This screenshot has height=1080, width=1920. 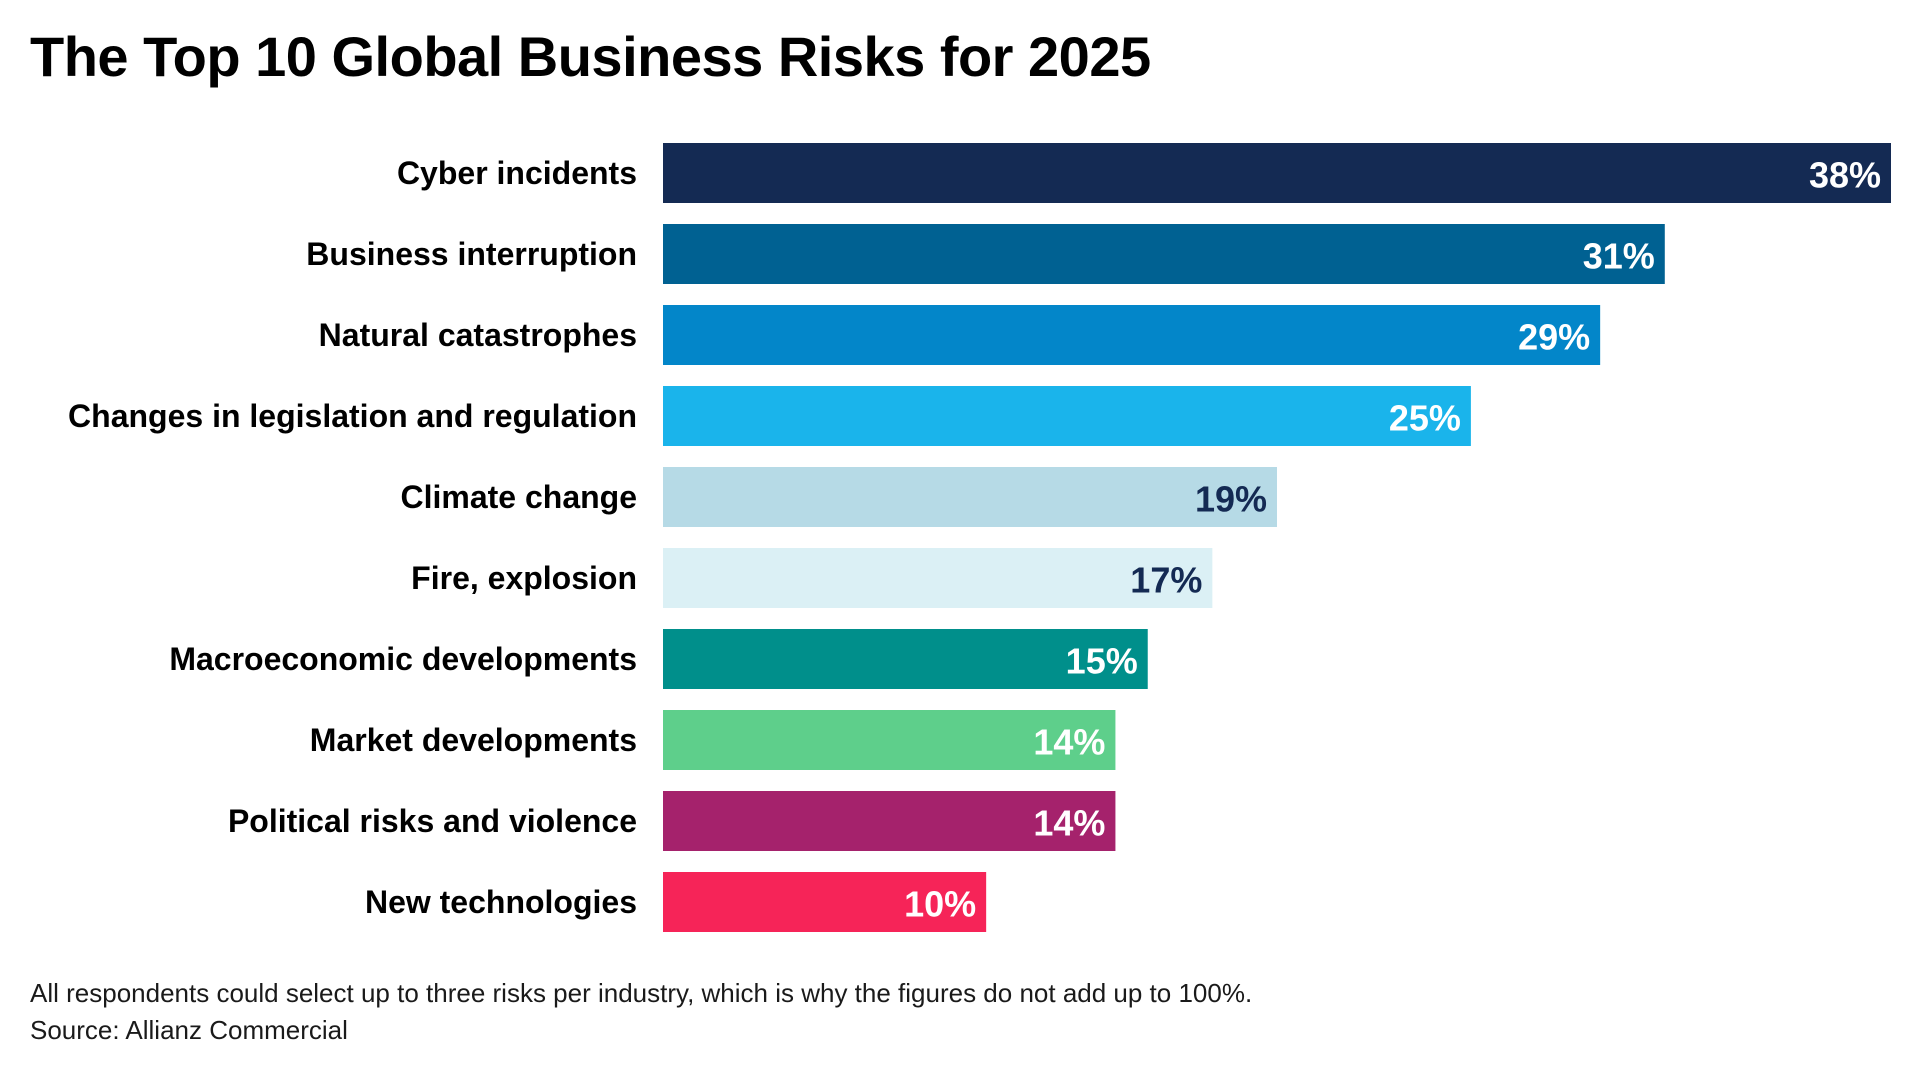 I want to click on value-label: 10%, so click(x=940, y=904).